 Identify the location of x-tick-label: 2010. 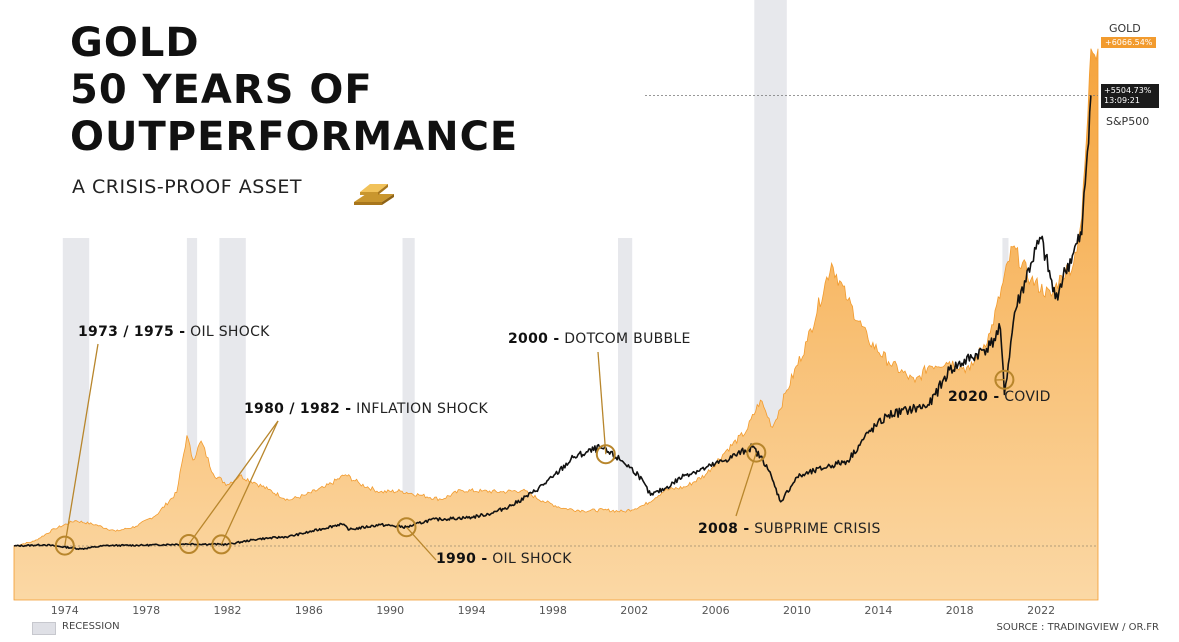
(797, 610).